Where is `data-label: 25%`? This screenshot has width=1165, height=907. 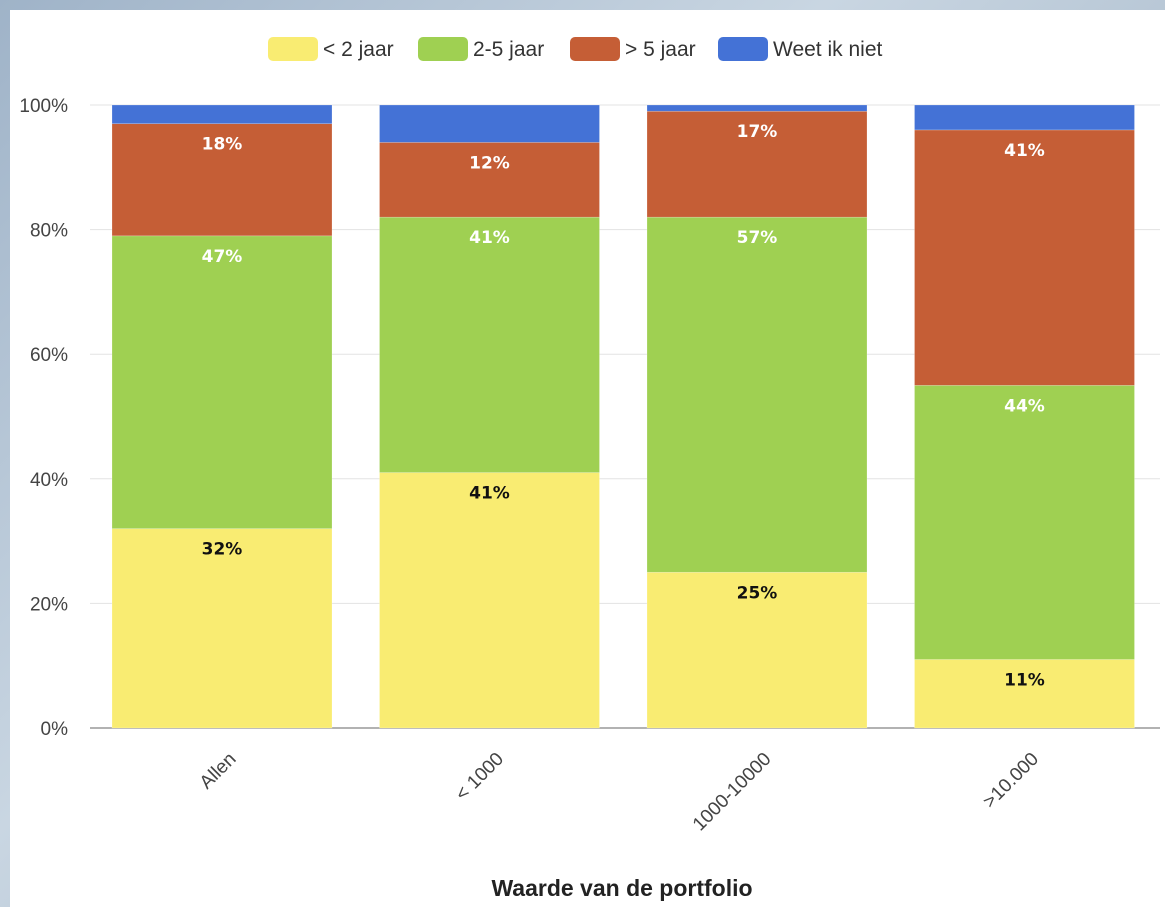
data-label: 25% is located at coordinates (757, 593).